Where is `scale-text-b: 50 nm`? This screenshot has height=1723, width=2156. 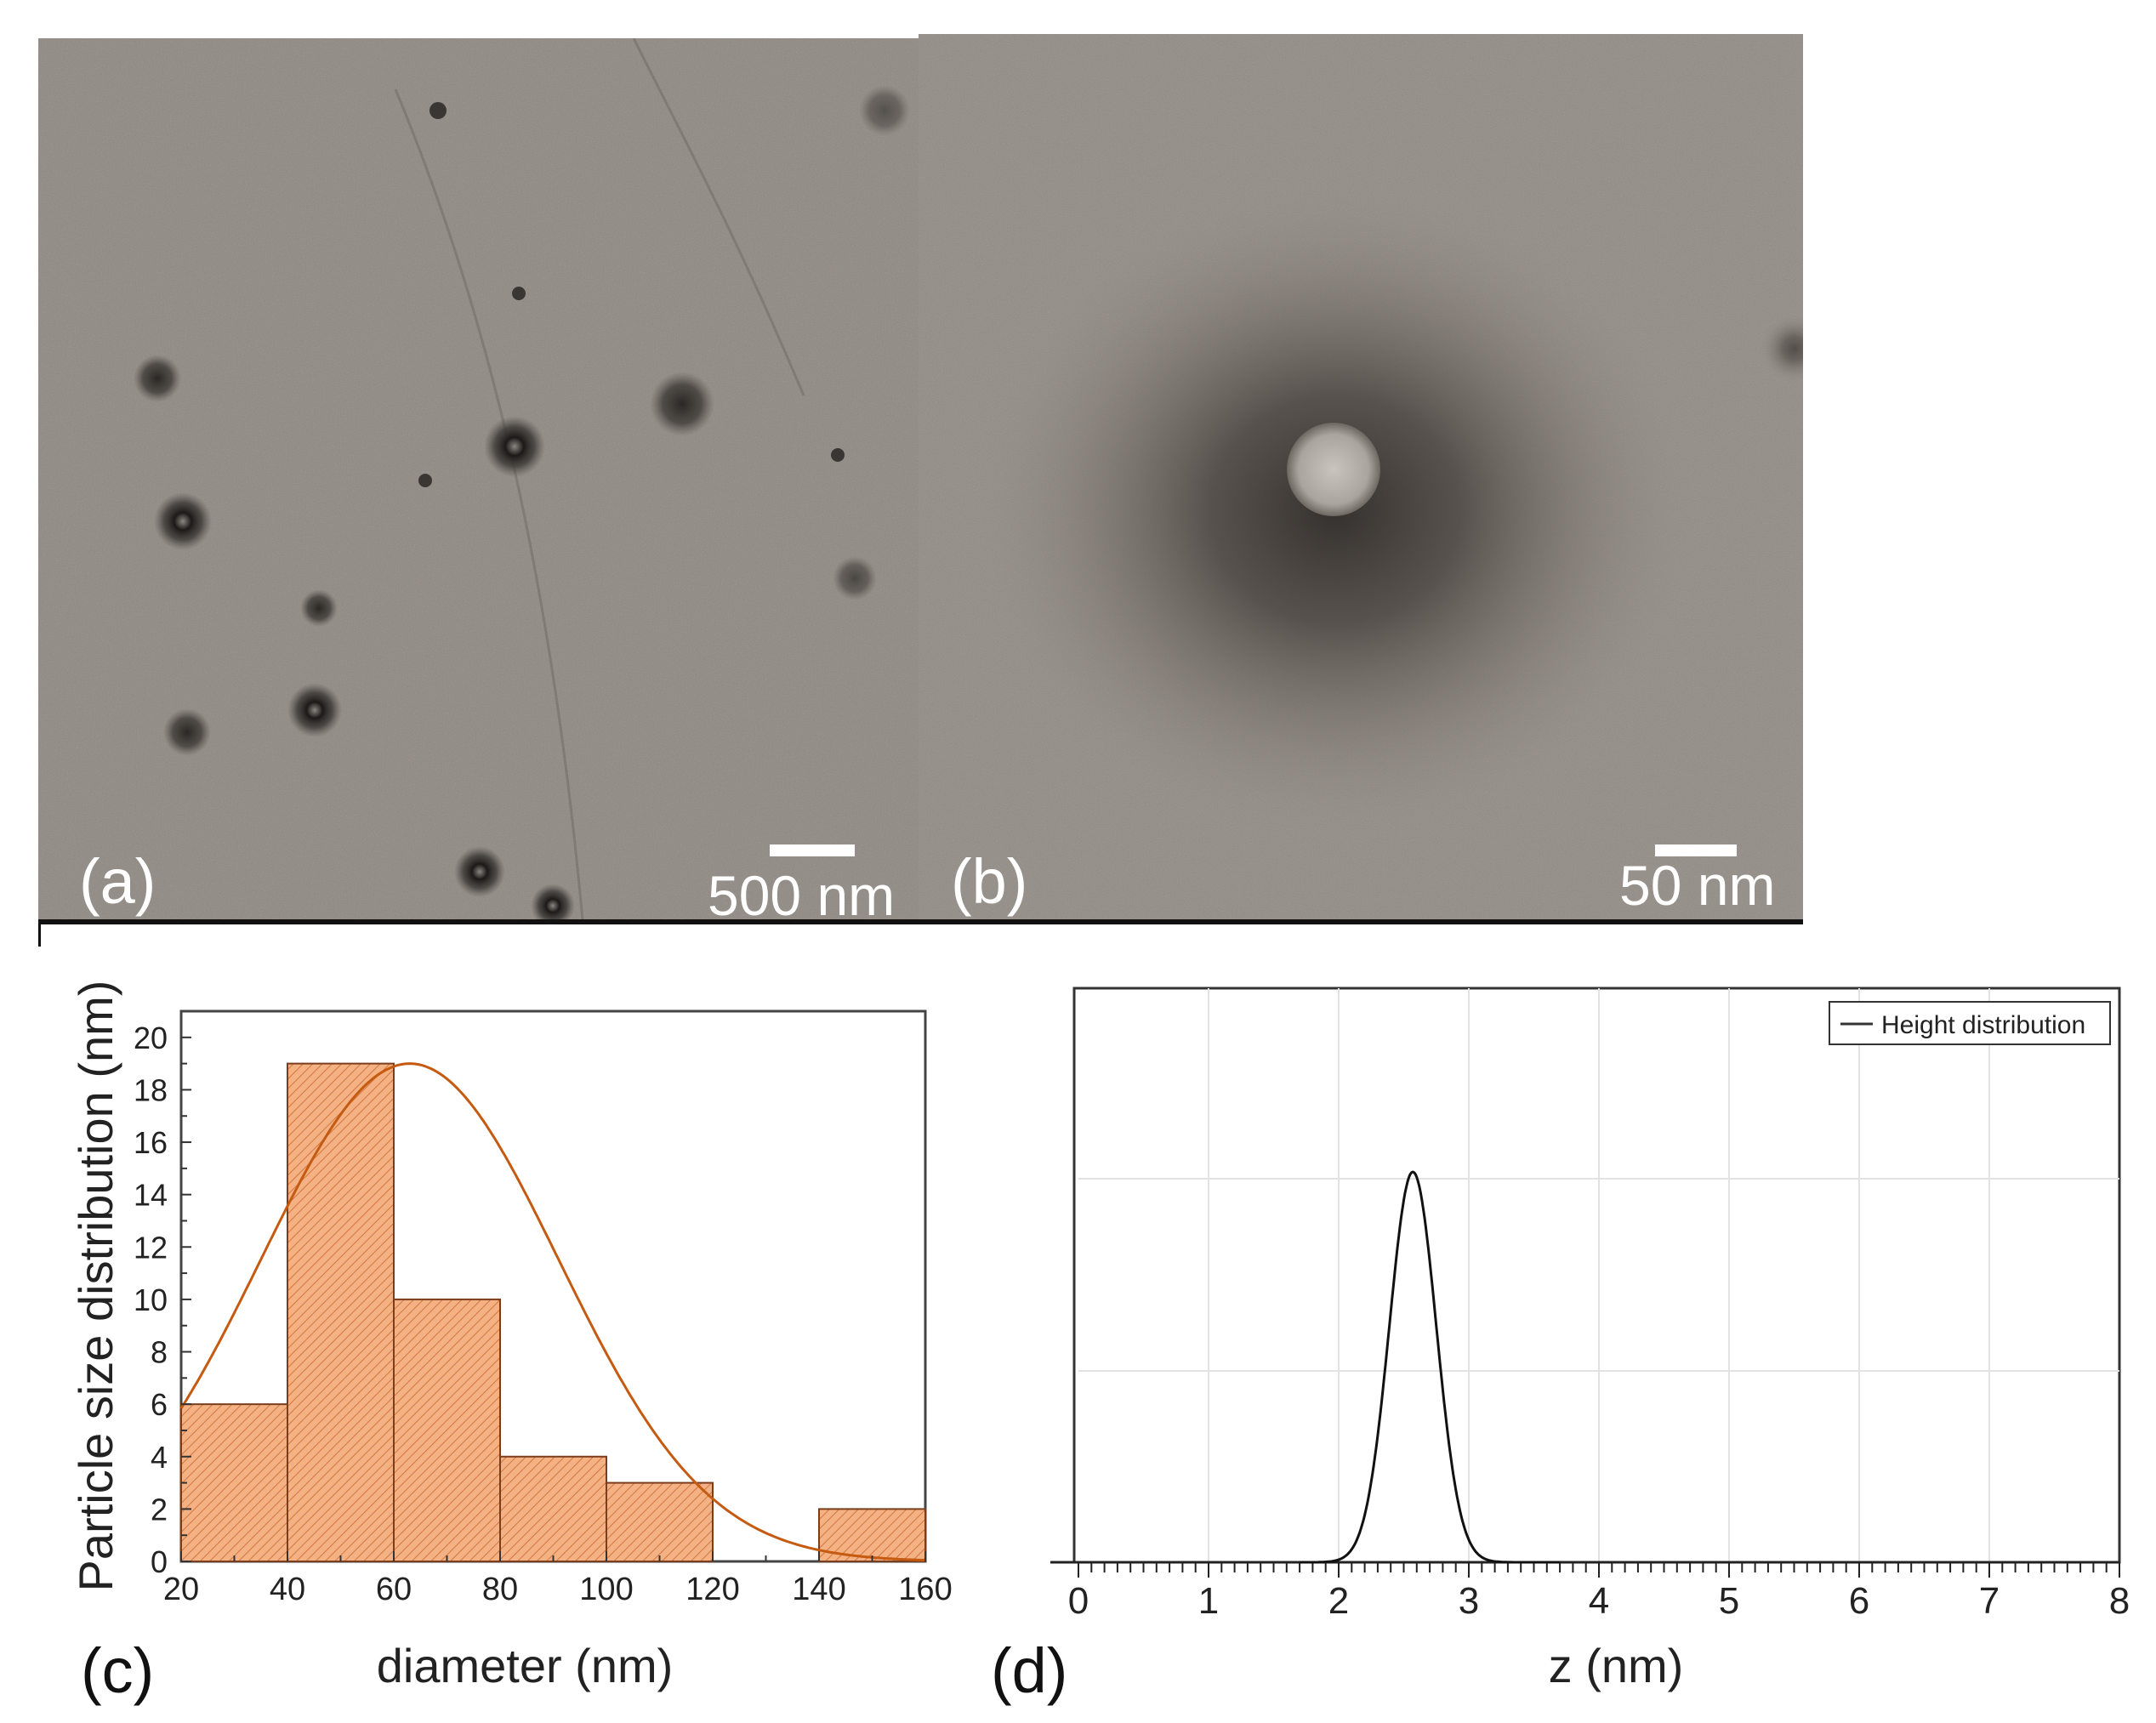 scale-text-b: 50 nm is located at coordinates (1698, 885).